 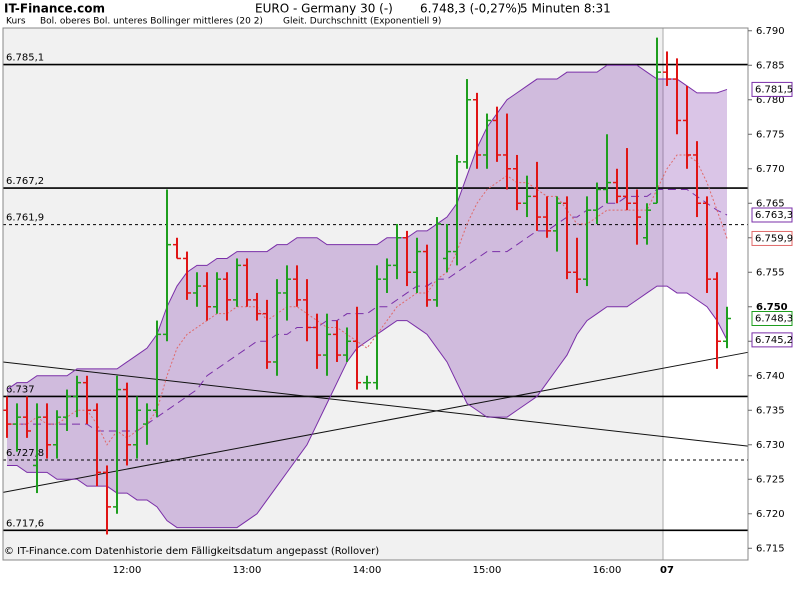 I want to click on site-name: IT-Finance.com, so click(x=54, y=9).